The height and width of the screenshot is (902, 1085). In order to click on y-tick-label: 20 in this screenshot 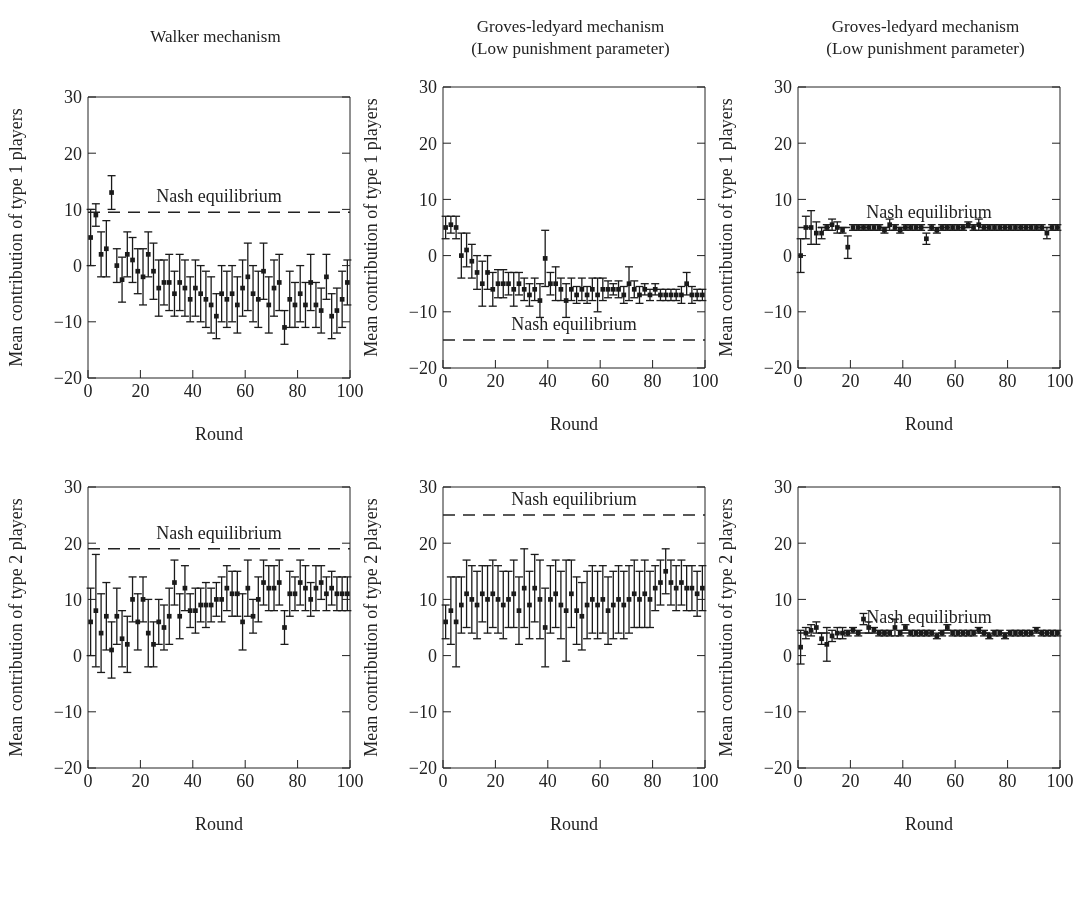, I will do `click(428, 543)`.